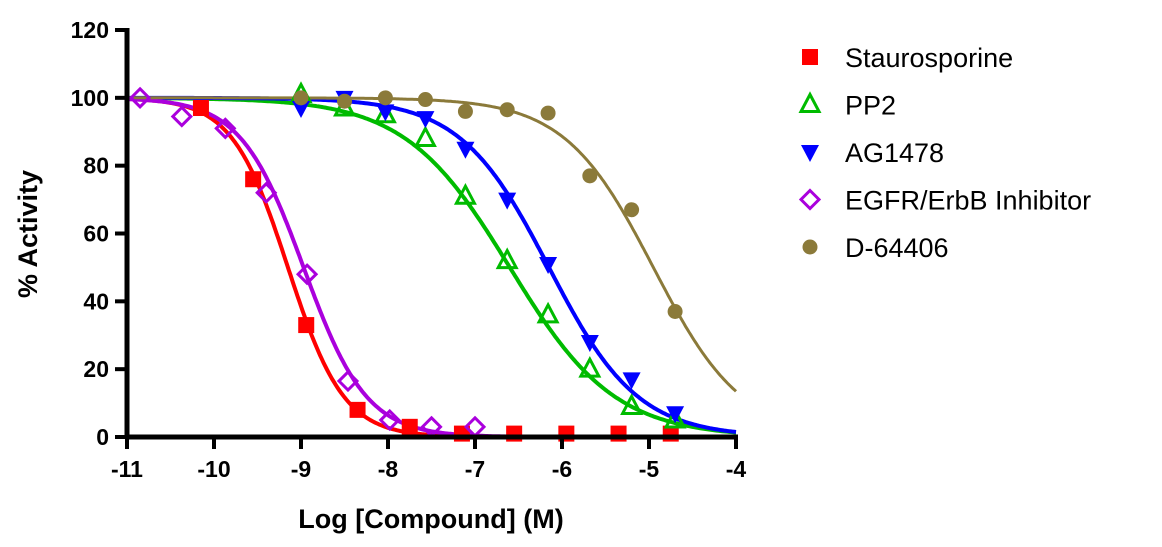  What do you see at coordinates (301, 469) in the screenshot?
I see `x-tick-label: -9` at bounding box center [301, 469].